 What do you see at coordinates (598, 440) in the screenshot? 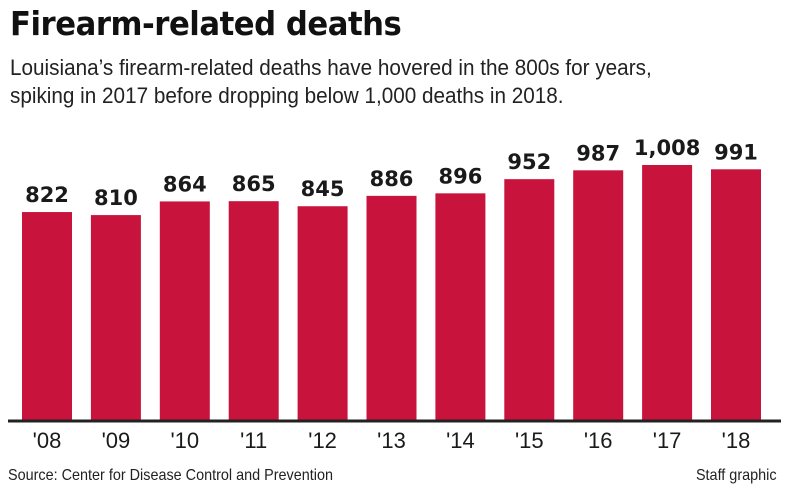
I see `x-tick-label: '16` at bounding box center [598, 440].